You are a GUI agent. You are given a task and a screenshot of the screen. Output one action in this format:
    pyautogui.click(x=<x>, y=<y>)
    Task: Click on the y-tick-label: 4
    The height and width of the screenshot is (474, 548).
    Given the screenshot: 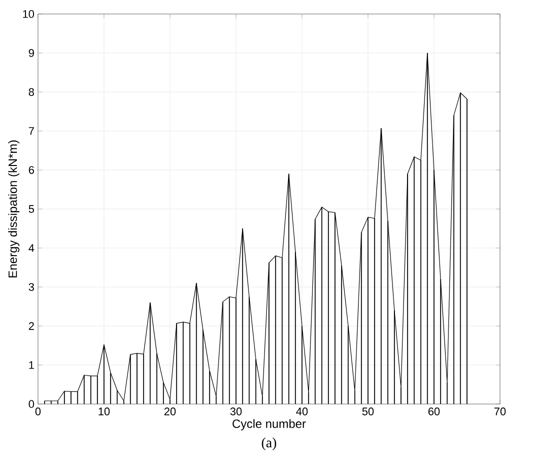 What is the action you would take?
    pyautogui.click(x=31, y=248)
    